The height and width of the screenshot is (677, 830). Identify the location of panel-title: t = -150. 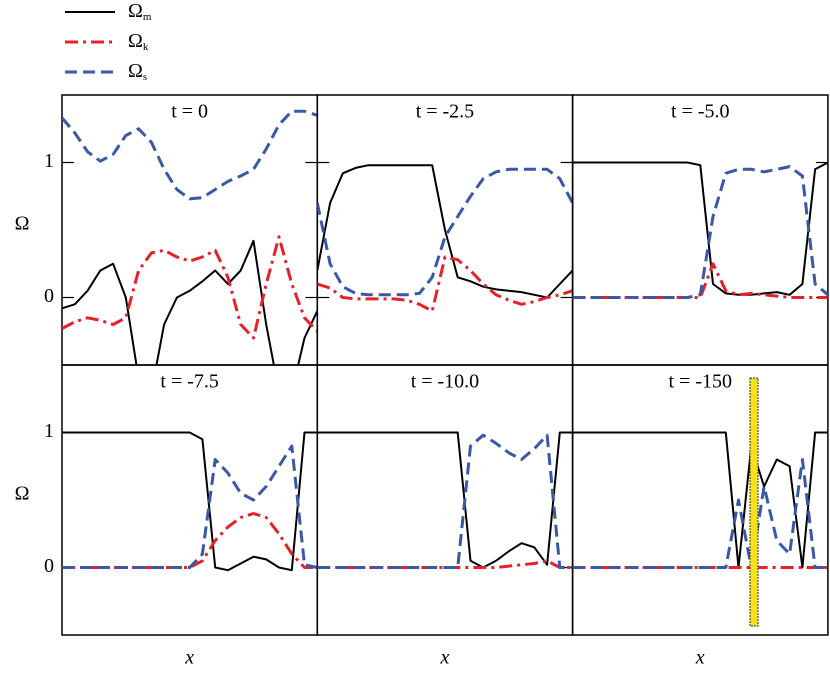
(701, 382).